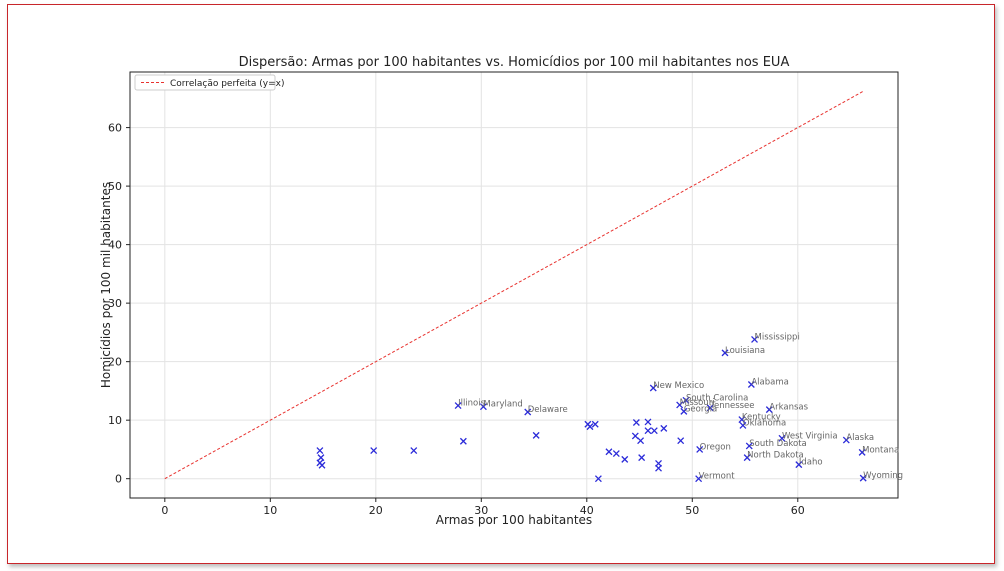 The image size is (1004, 571). Describe the element at coordinates (115, 362) in the screenshot. I see `y-tick-label: 20` at that location.